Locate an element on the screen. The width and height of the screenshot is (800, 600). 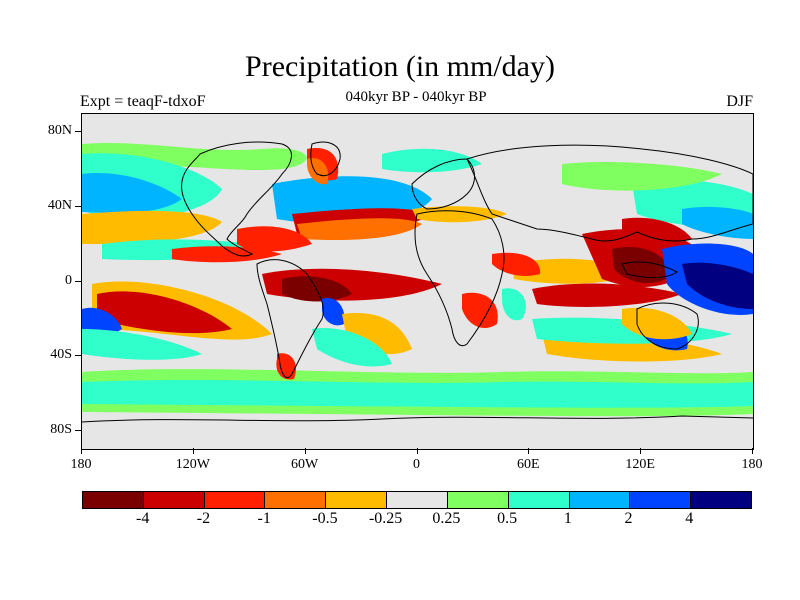
experiment-label: Expt = teaqF-tdxoF is located at coordinates (143, 101).